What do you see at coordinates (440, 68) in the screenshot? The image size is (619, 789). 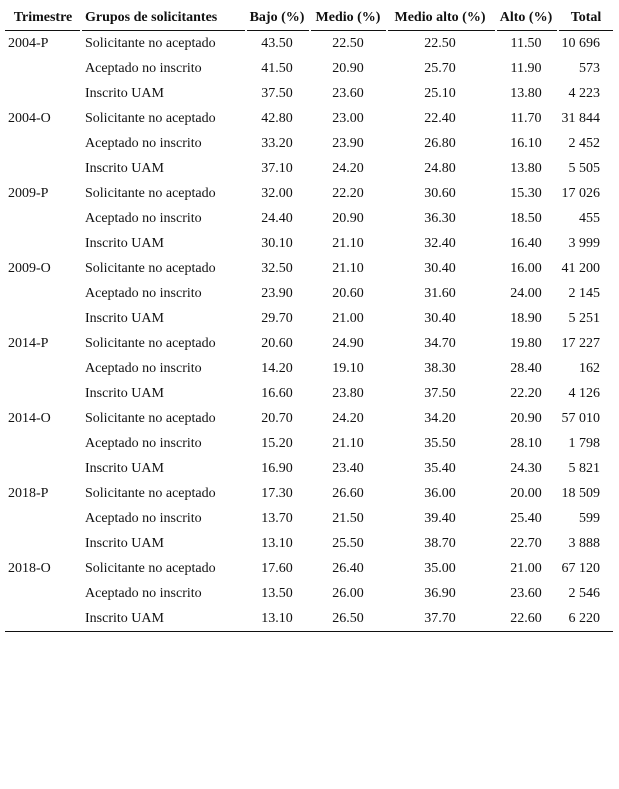 I see `cell-value: 25.70` at bounding box center [440, 68].